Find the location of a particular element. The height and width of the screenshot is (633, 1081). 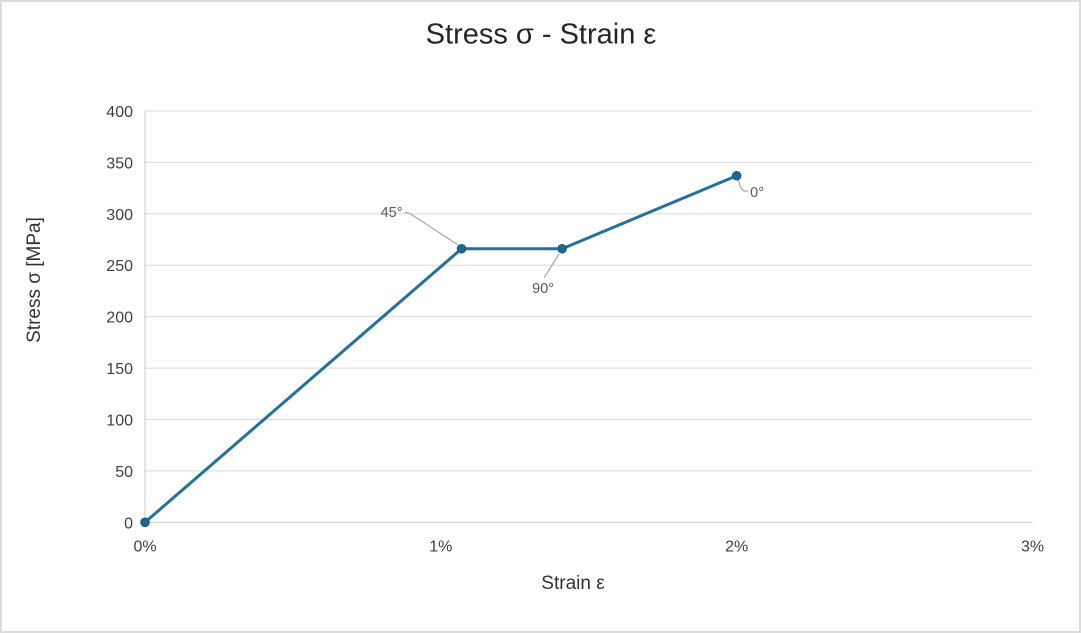

x-tick-label: 3% is located at coordinates (1032, 546).